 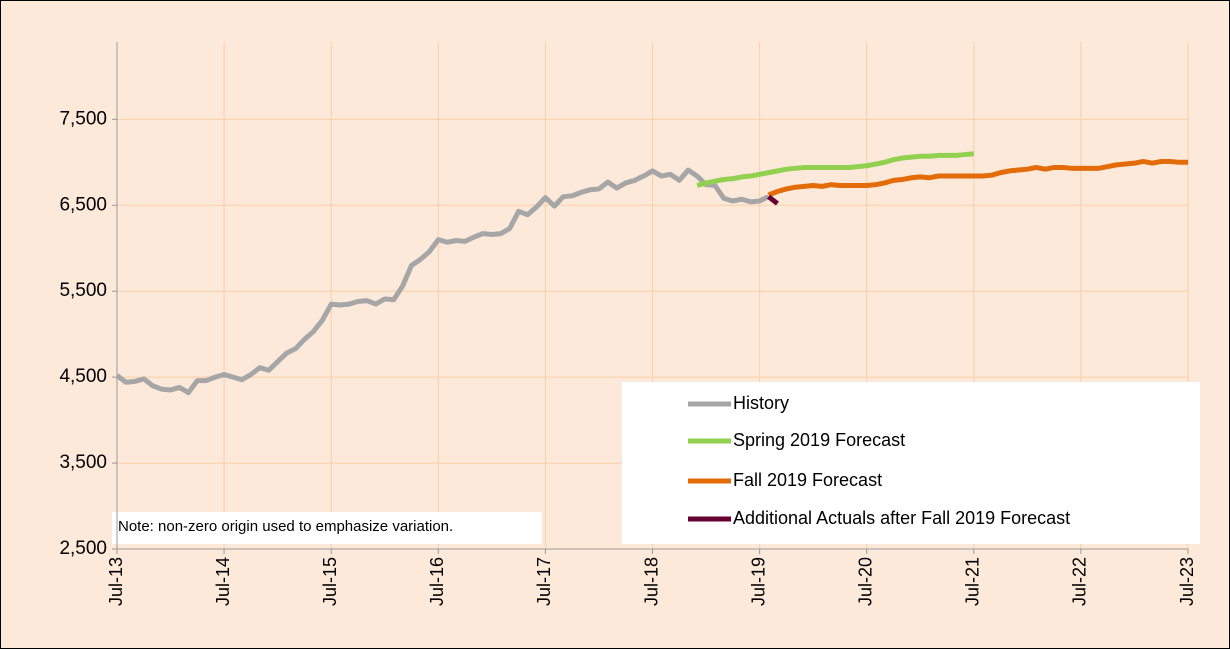 I want to click on x-tick-label: Jul-18, so click(x=651, y=581).